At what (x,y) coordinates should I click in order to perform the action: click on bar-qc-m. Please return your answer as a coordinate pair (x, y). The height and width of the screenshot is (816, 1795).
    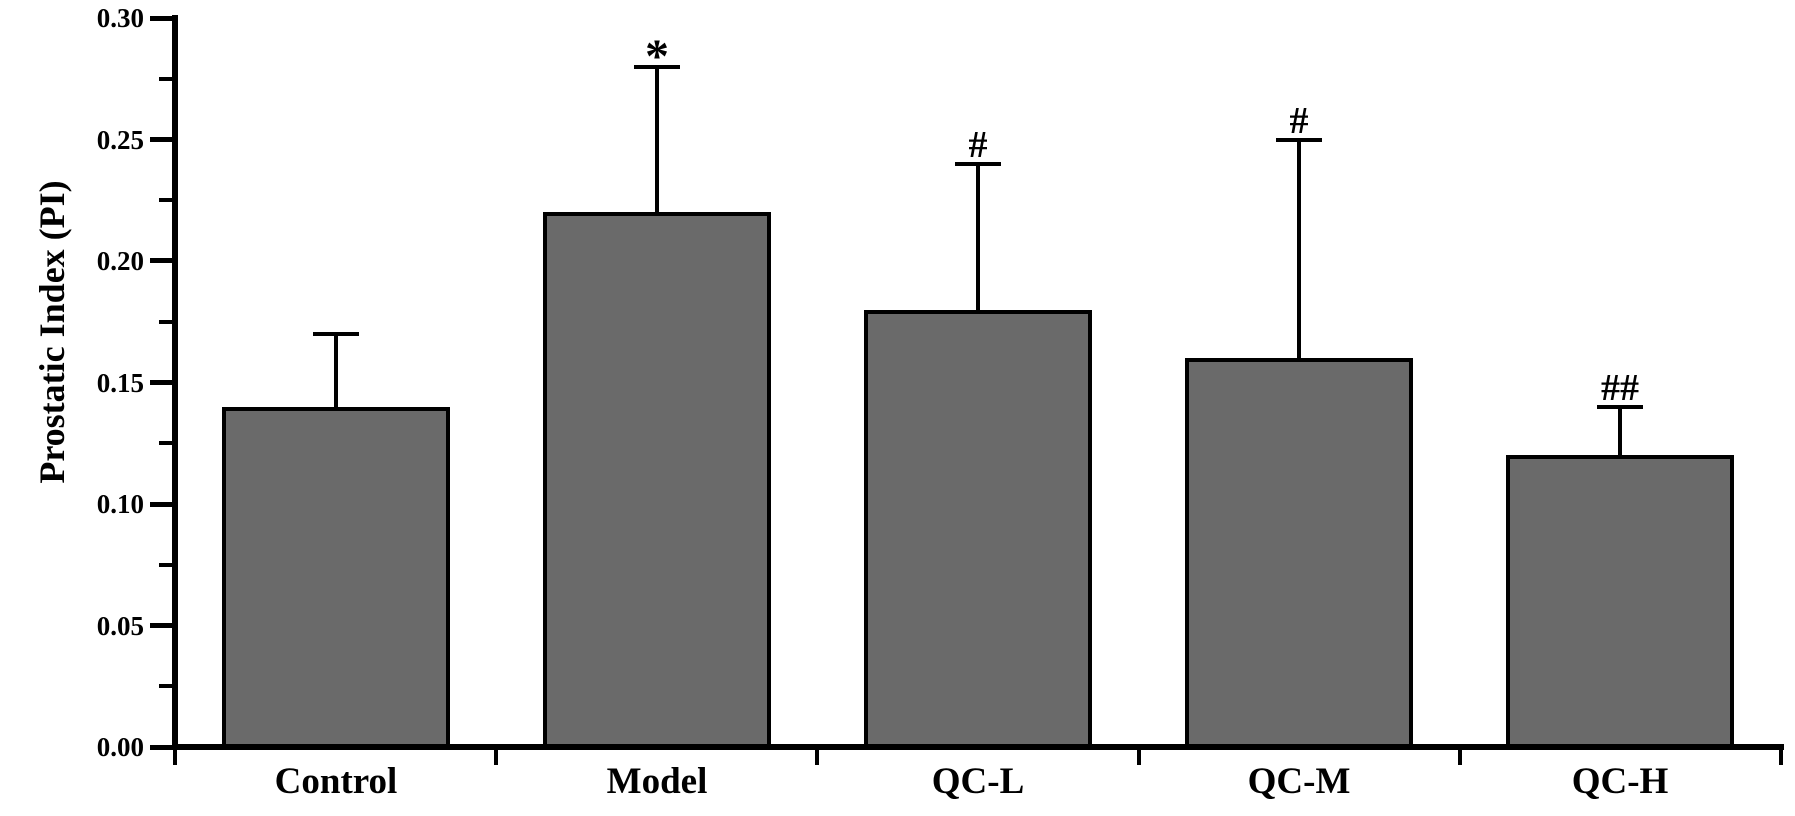
    Looking at the image, I should click on (1299, 554).